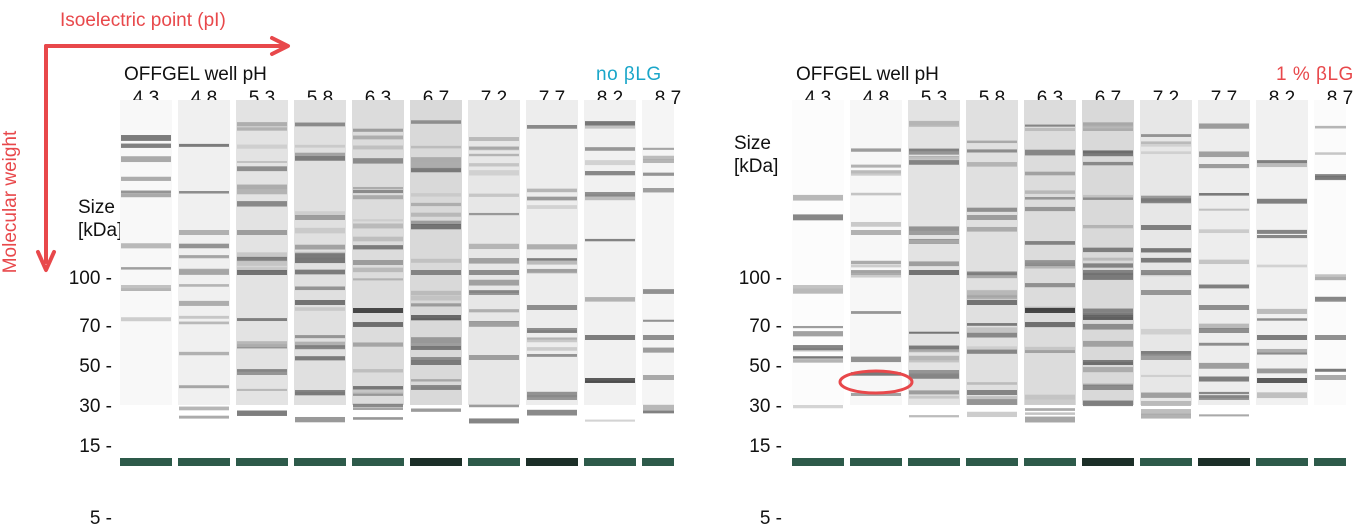  What do you see at coordinates (1050, 283) in the screenshot?
I see `gel-lane-6.3` at bounding box center [1050, 283].